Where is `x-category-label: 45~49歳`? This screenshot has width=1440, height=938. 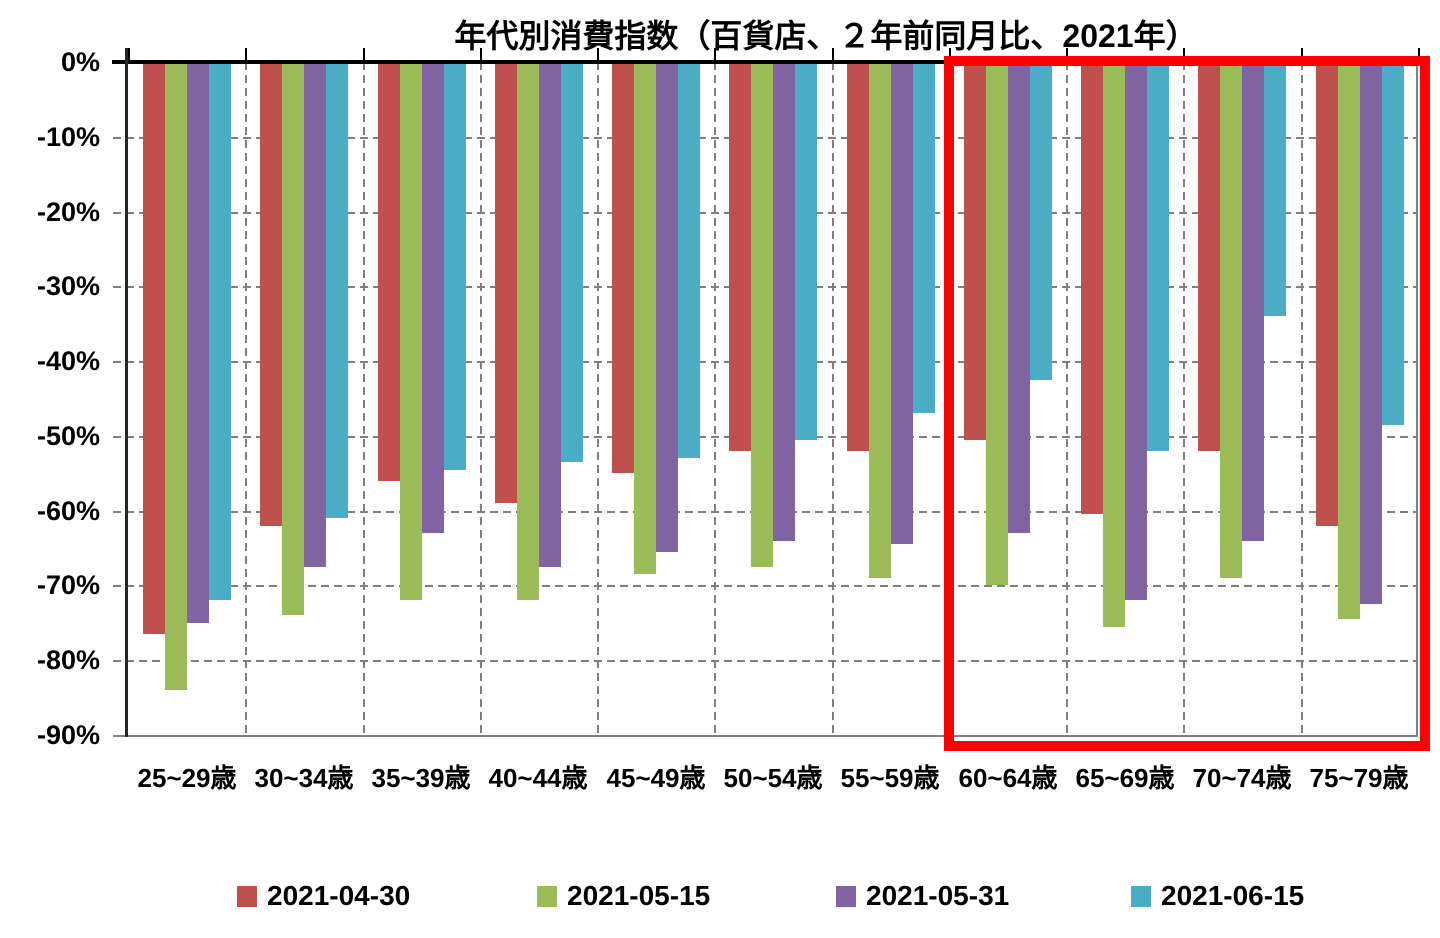
x-category-label: 45~49歳 is located at coordinates (656, 778).